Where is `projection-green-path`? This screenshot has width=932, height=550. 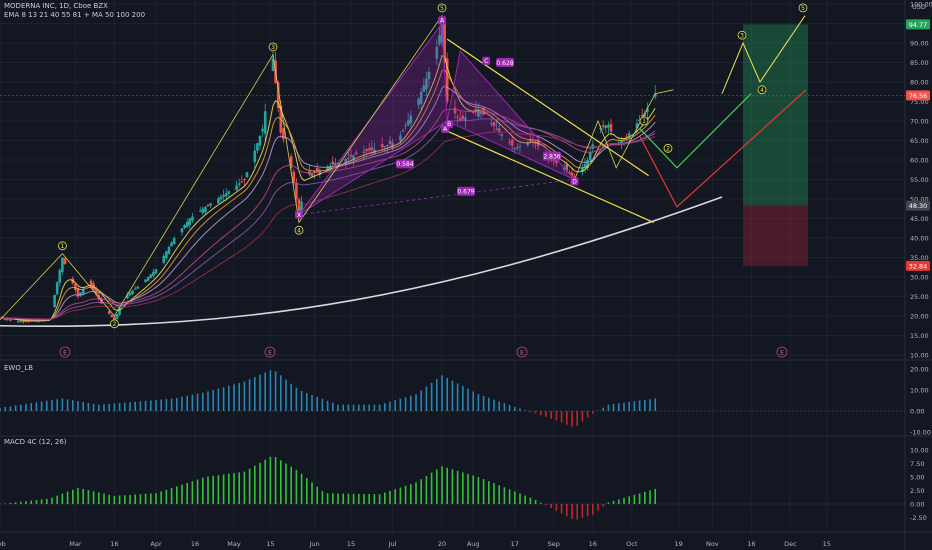 projection-green-path is located at coordinates (695, 131).